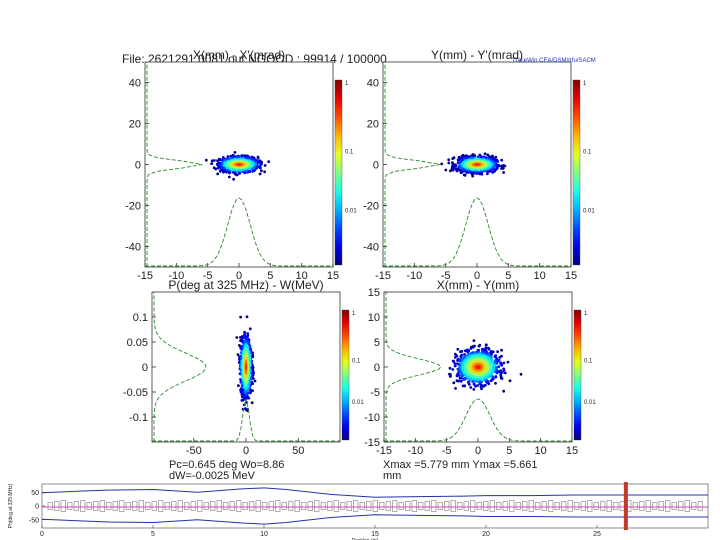  What do you see at coordinates (373, 125) in the screenshot?
I see `y-tick-label: 20` at bounding box center [373, 125].